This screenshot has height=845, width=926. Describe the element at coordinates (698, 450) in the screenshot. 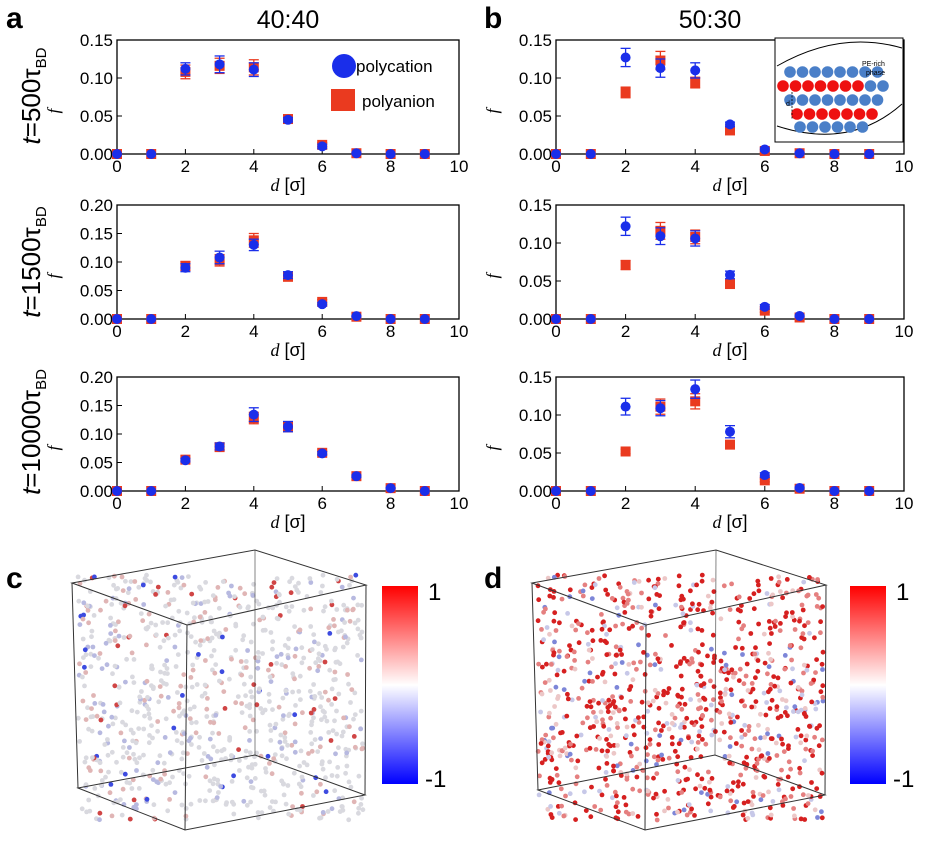

I see `plot-b-t10000: 0.000.050.100.150 2 4 6 8 10d [σ]f` at that location.